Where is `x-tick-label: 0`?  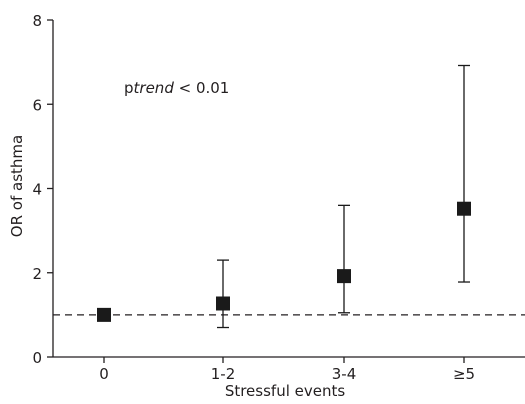 x-tick-label: 0 is located at coordinates (104, 374).